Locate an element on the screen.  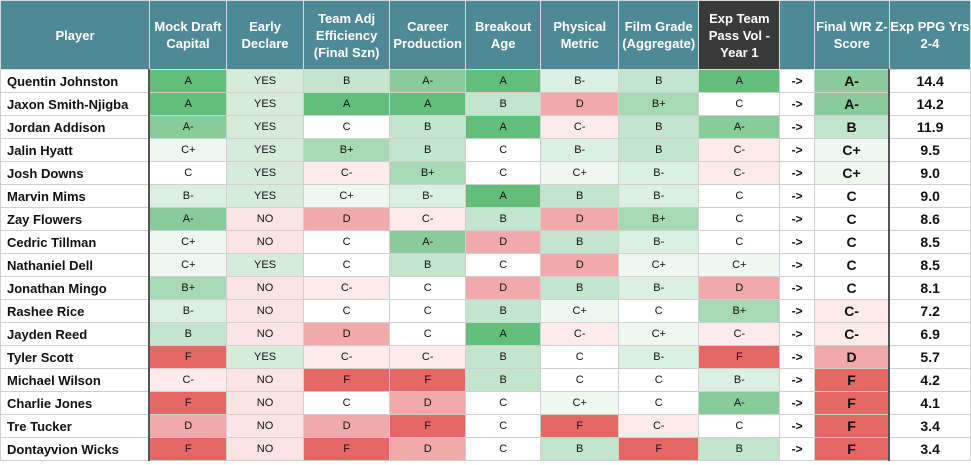
table-row: Rashee Rice B- NO C C B C+ C B+ -> C- 7.2 is located at coordinates (485, 311).